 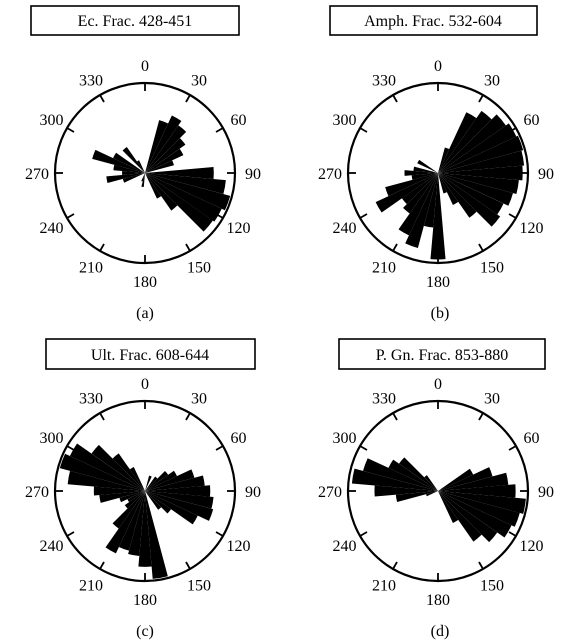 I want to click on panel-a-angle-label-30: 30, so click(x=199, y=80).